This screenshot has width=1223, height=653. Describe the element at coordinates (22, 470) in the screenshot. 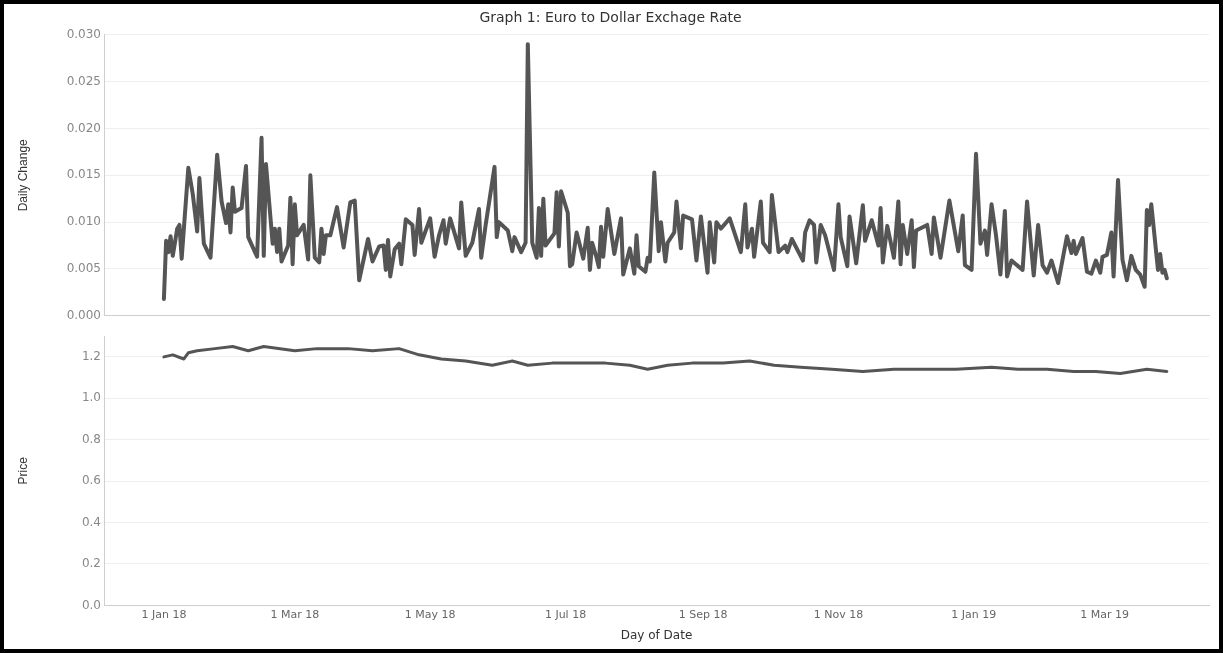

I see `y-axis-title: Price` at that location.